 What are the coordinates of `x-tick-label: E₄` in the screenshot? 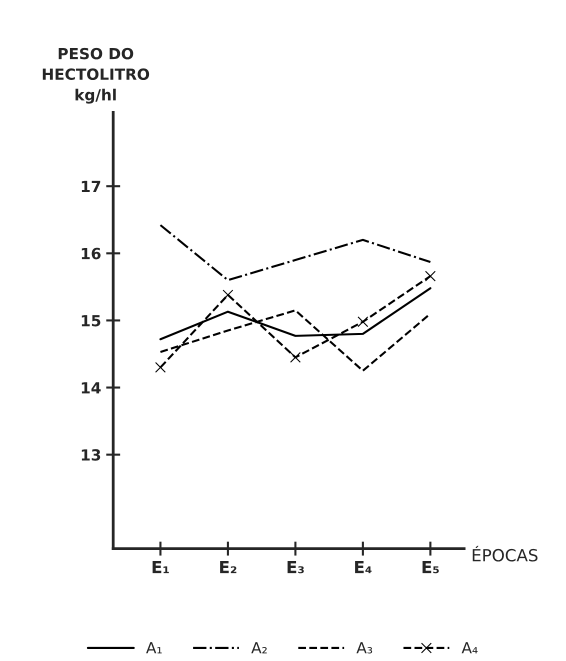 It's located at (363, 567).